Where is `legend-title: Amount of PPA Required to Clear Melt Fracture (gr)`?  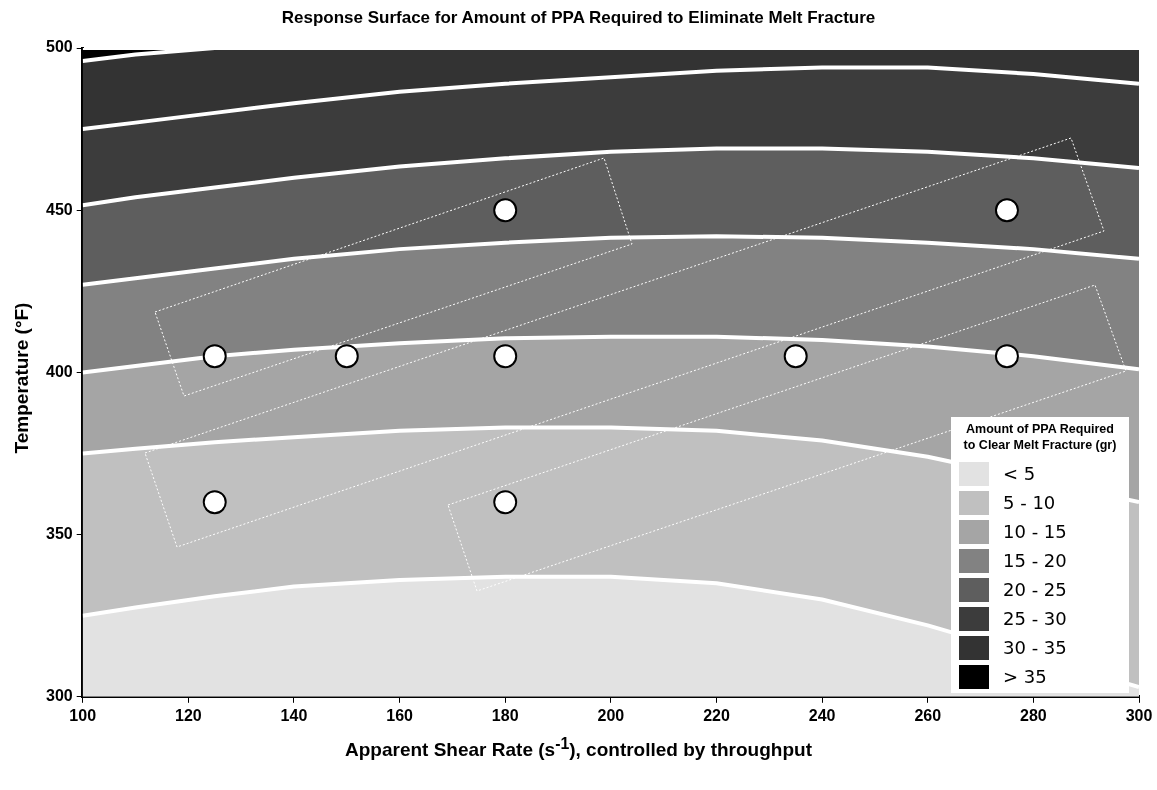
legend-title: Amount of PPA Required to Clear Melt Fracture (gr) is located at coordinates (1040, 437).